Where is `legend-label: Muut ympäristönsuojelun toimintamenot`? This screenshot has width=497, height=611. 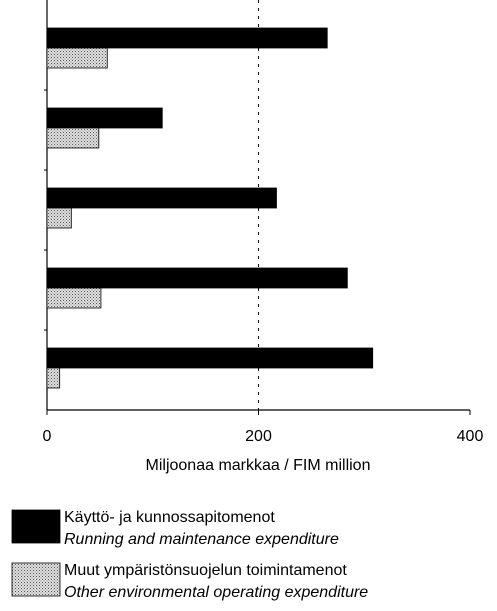
legend-label: Muut ympäristönsuojelun toimintamenot is located at coordinates (205, 570).